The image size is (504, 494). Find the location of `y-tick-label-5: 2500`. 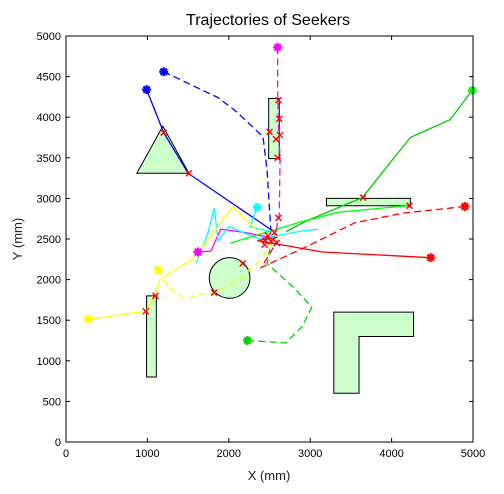

y-tick-label-5: 2500 is located at coordinates (49, 240).